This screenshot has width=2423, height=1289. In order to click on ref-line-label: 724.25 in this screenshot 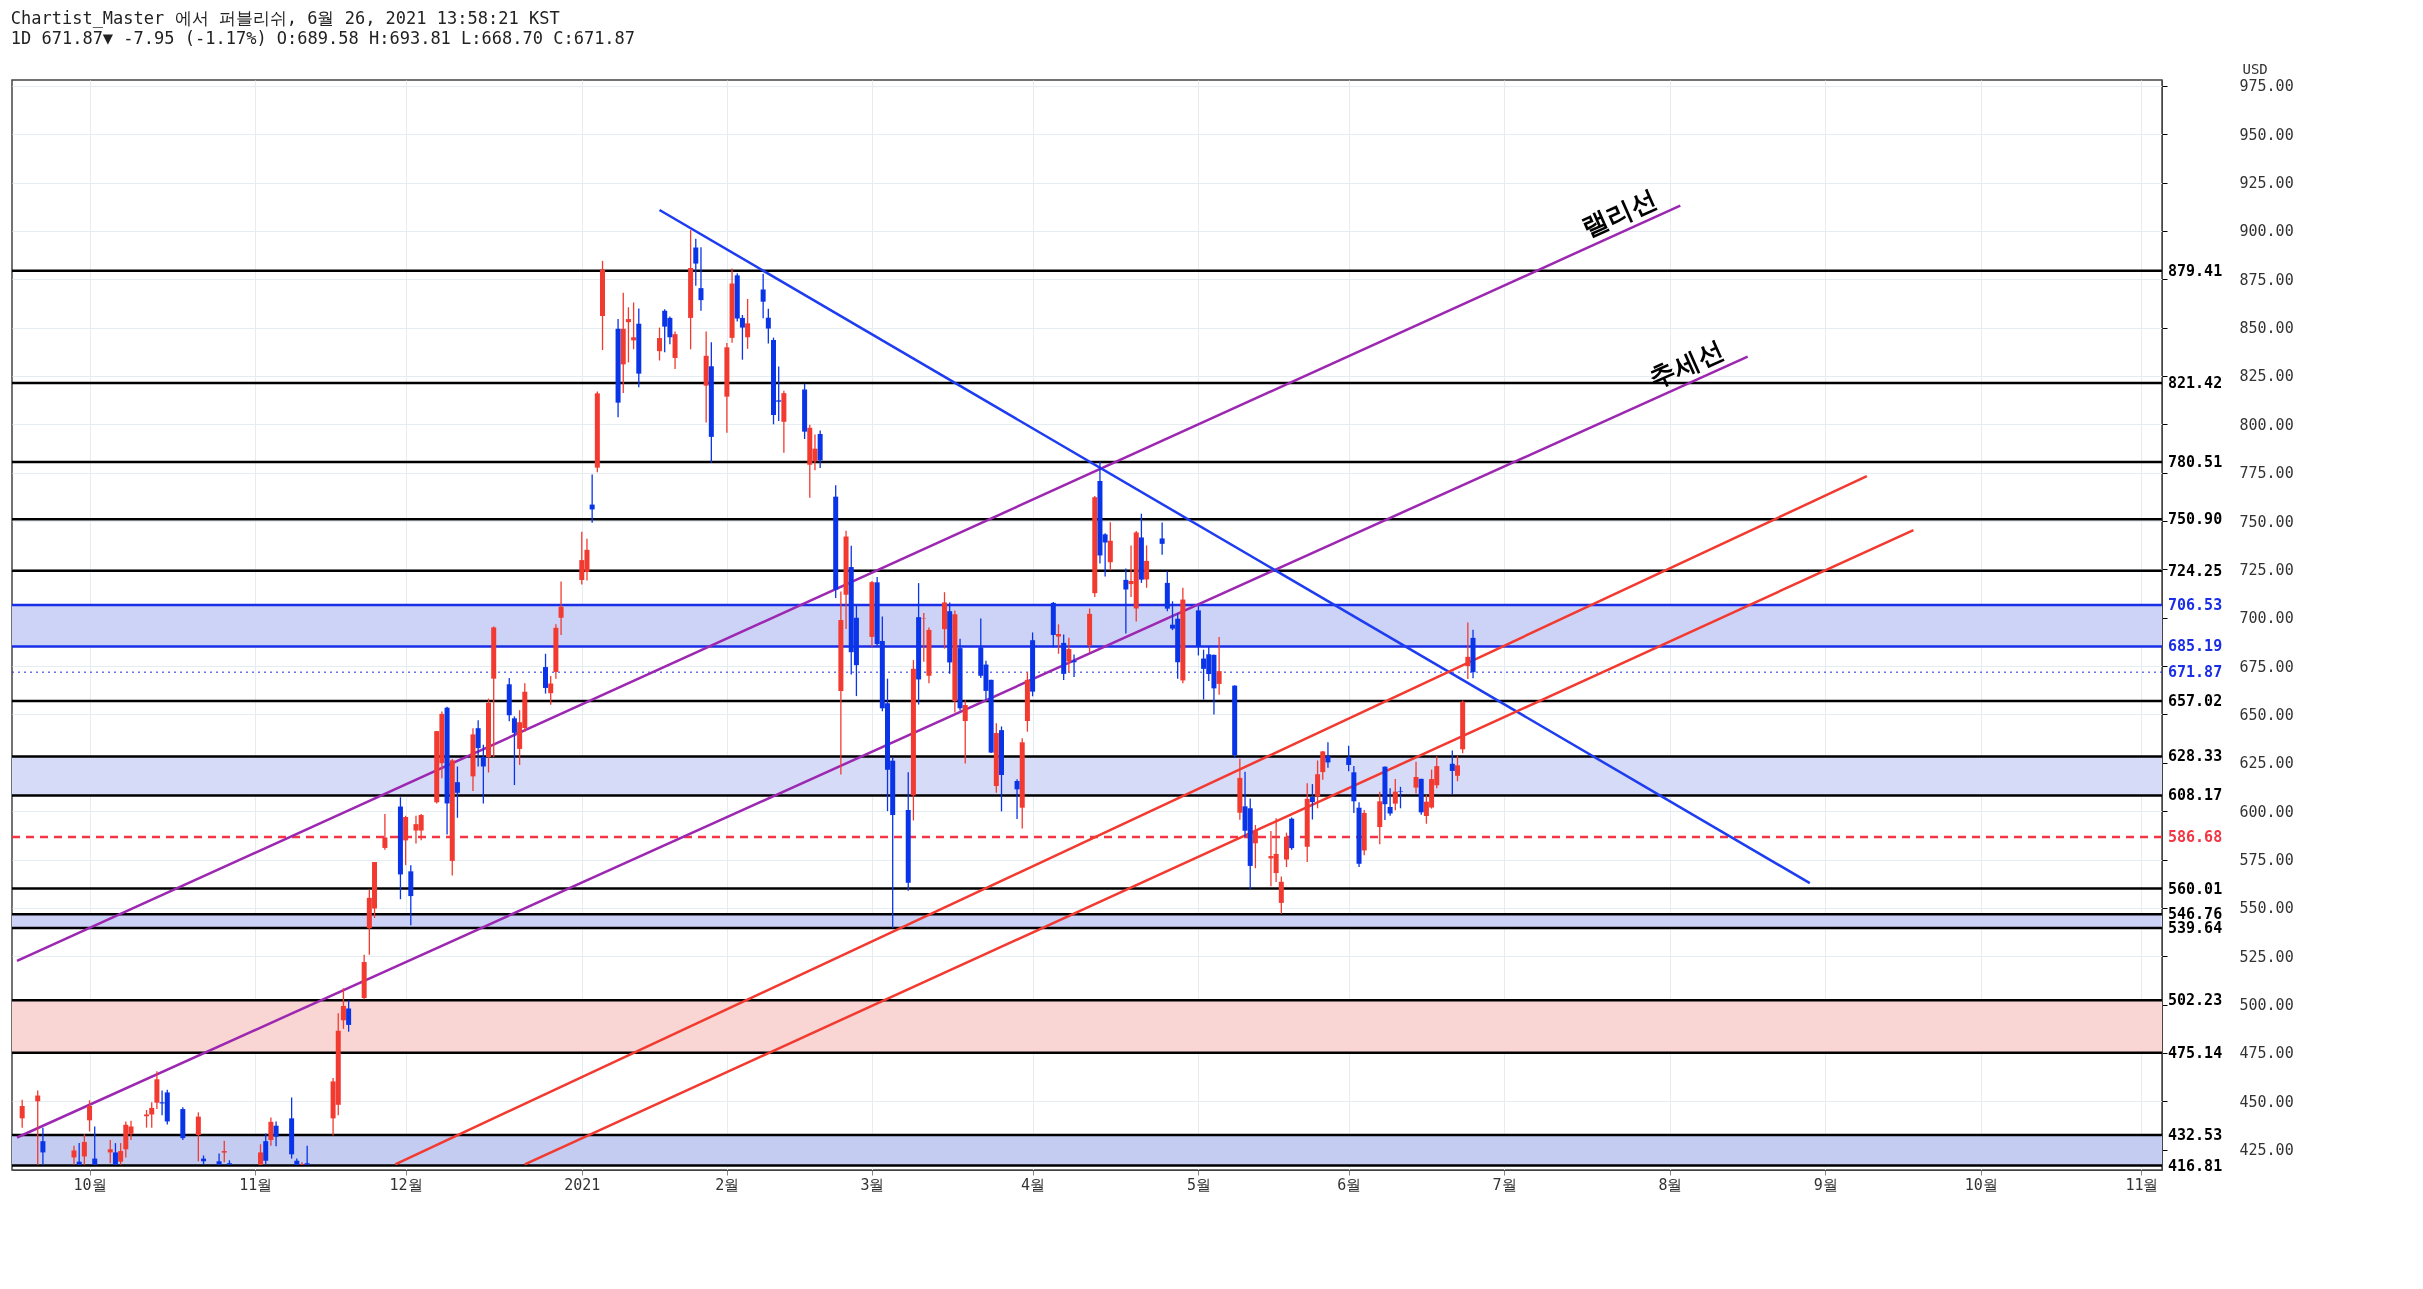, I will do `click(2195, 570)`.